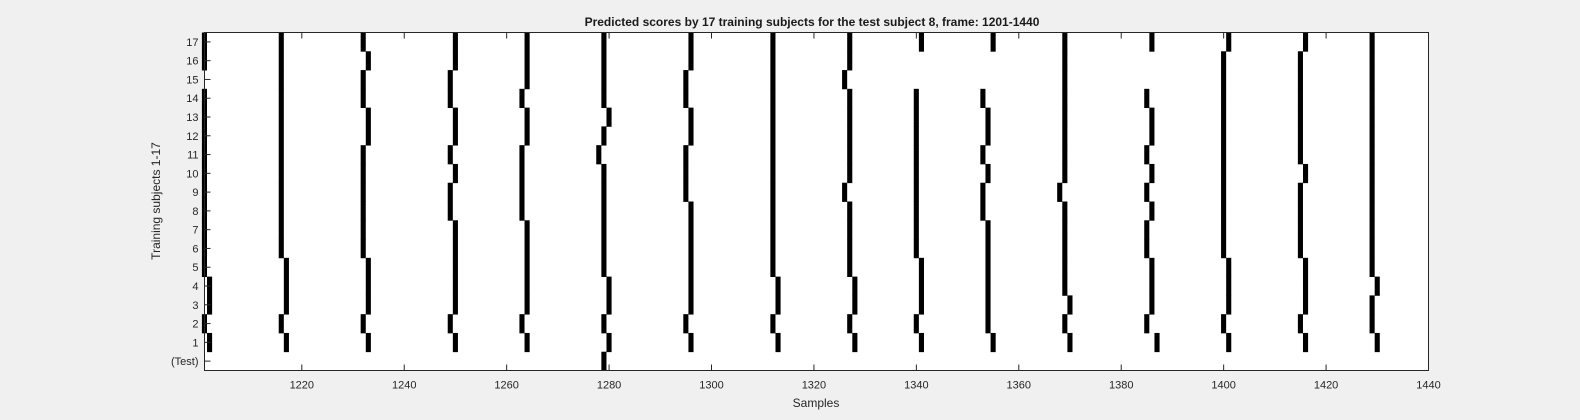 The height and width of the screenshot is (420, 1580). I want to click on y-tick-label: 10, so click(192, 174).